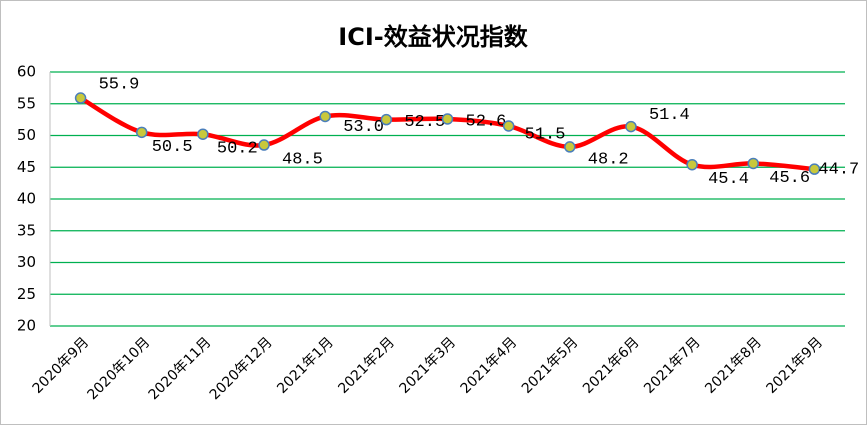 Image resolution: width=867 pixels, height=425 pixels. I want to click on y-tick-label: 40, so click(26, 199).